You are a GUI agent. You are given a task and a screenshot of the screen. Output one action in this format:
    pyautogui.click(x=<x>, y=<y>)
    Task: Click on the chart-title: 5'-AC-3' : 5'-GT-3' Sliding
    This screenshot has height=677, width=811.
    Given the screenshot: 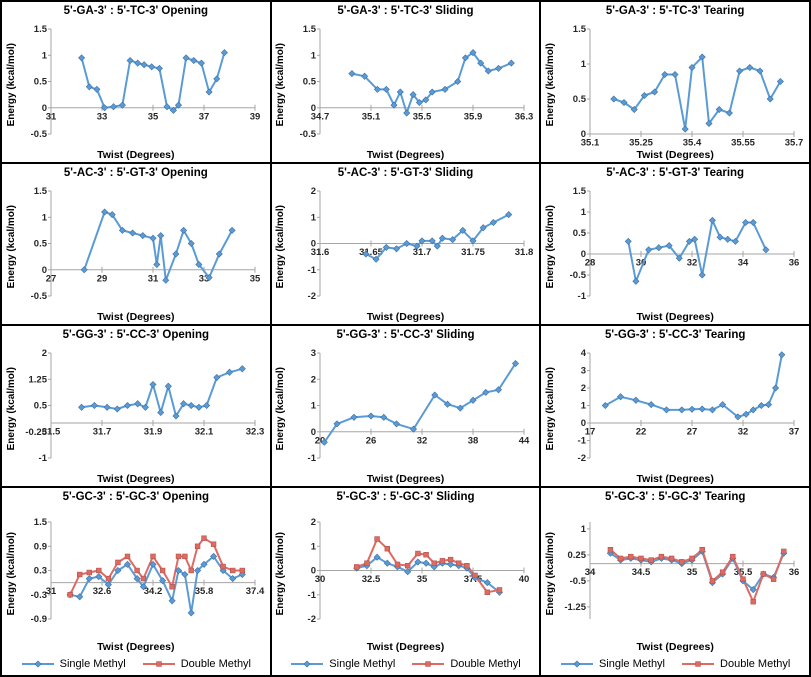 What is the action you would take?
    pyautogui.click(x=405, y=173)
    